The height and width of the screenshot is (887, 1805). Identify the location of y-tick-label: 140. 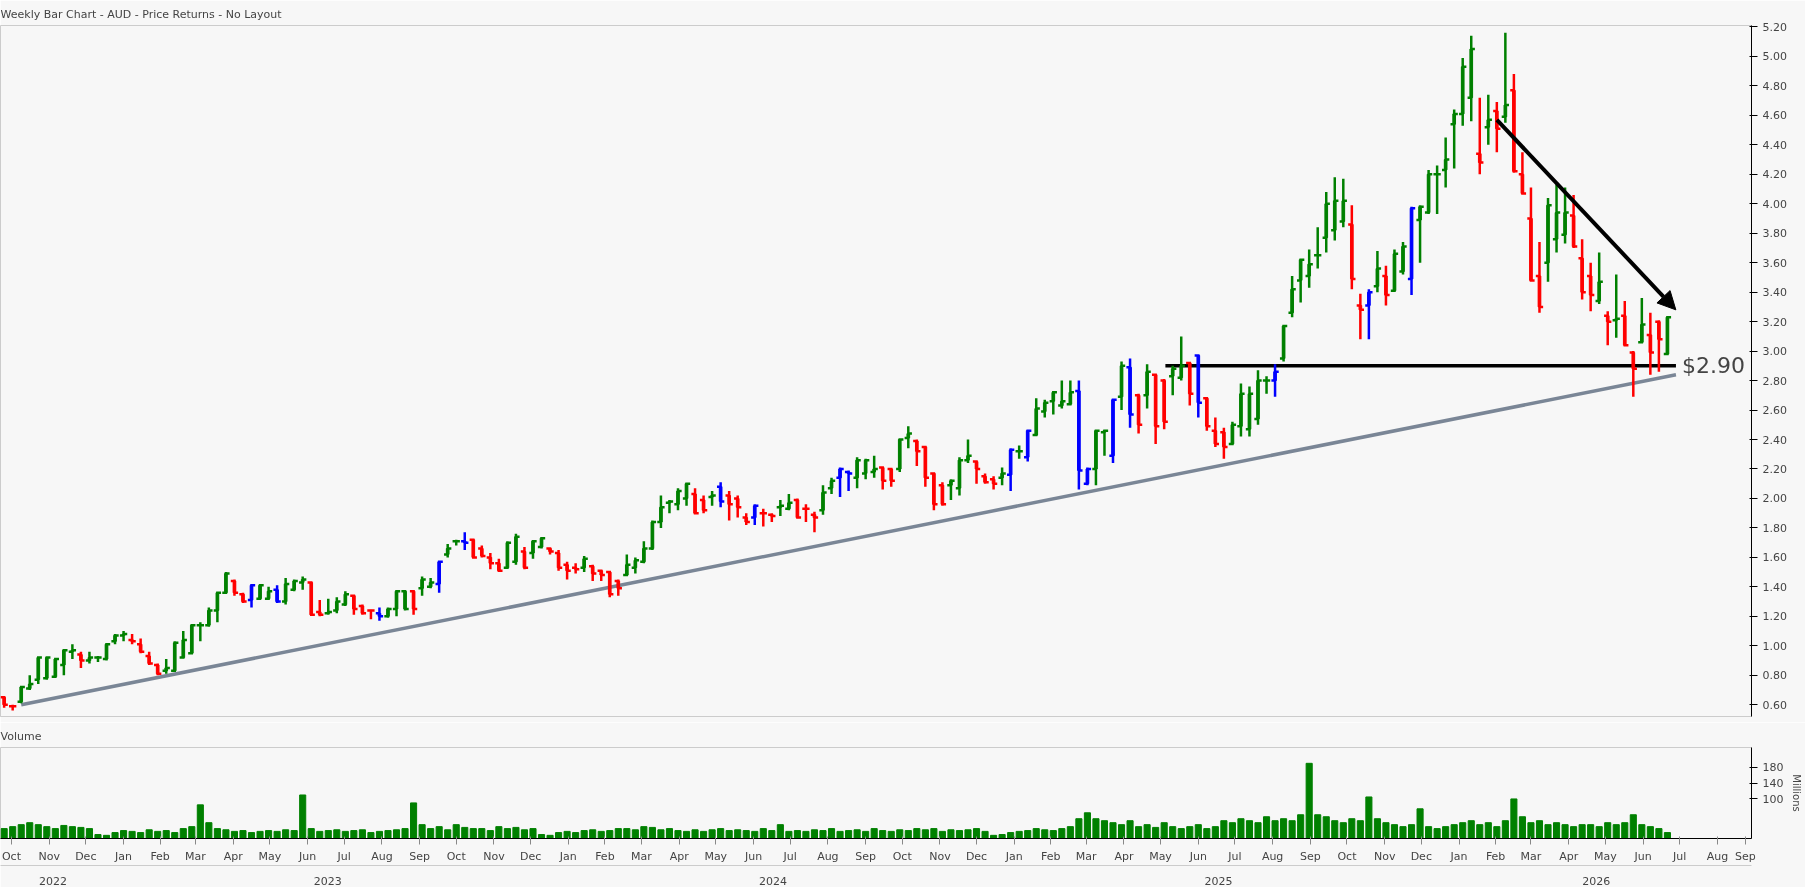
(1773, 784).